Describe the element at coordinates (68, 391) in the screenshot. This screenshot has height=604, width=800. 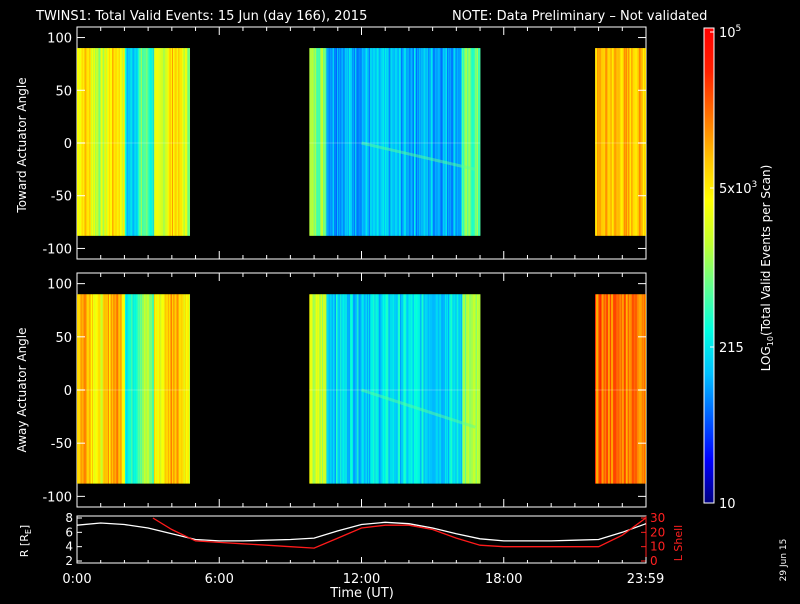
I see `y-tick-label: 0` at that location.